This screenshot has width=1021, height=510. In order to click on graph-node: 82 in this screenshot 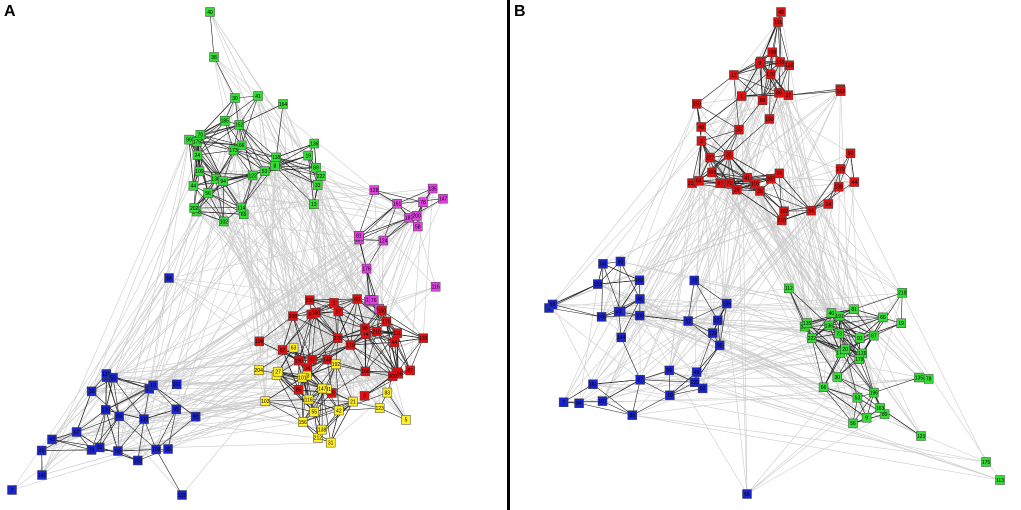, I will do `click(100, 447)`.